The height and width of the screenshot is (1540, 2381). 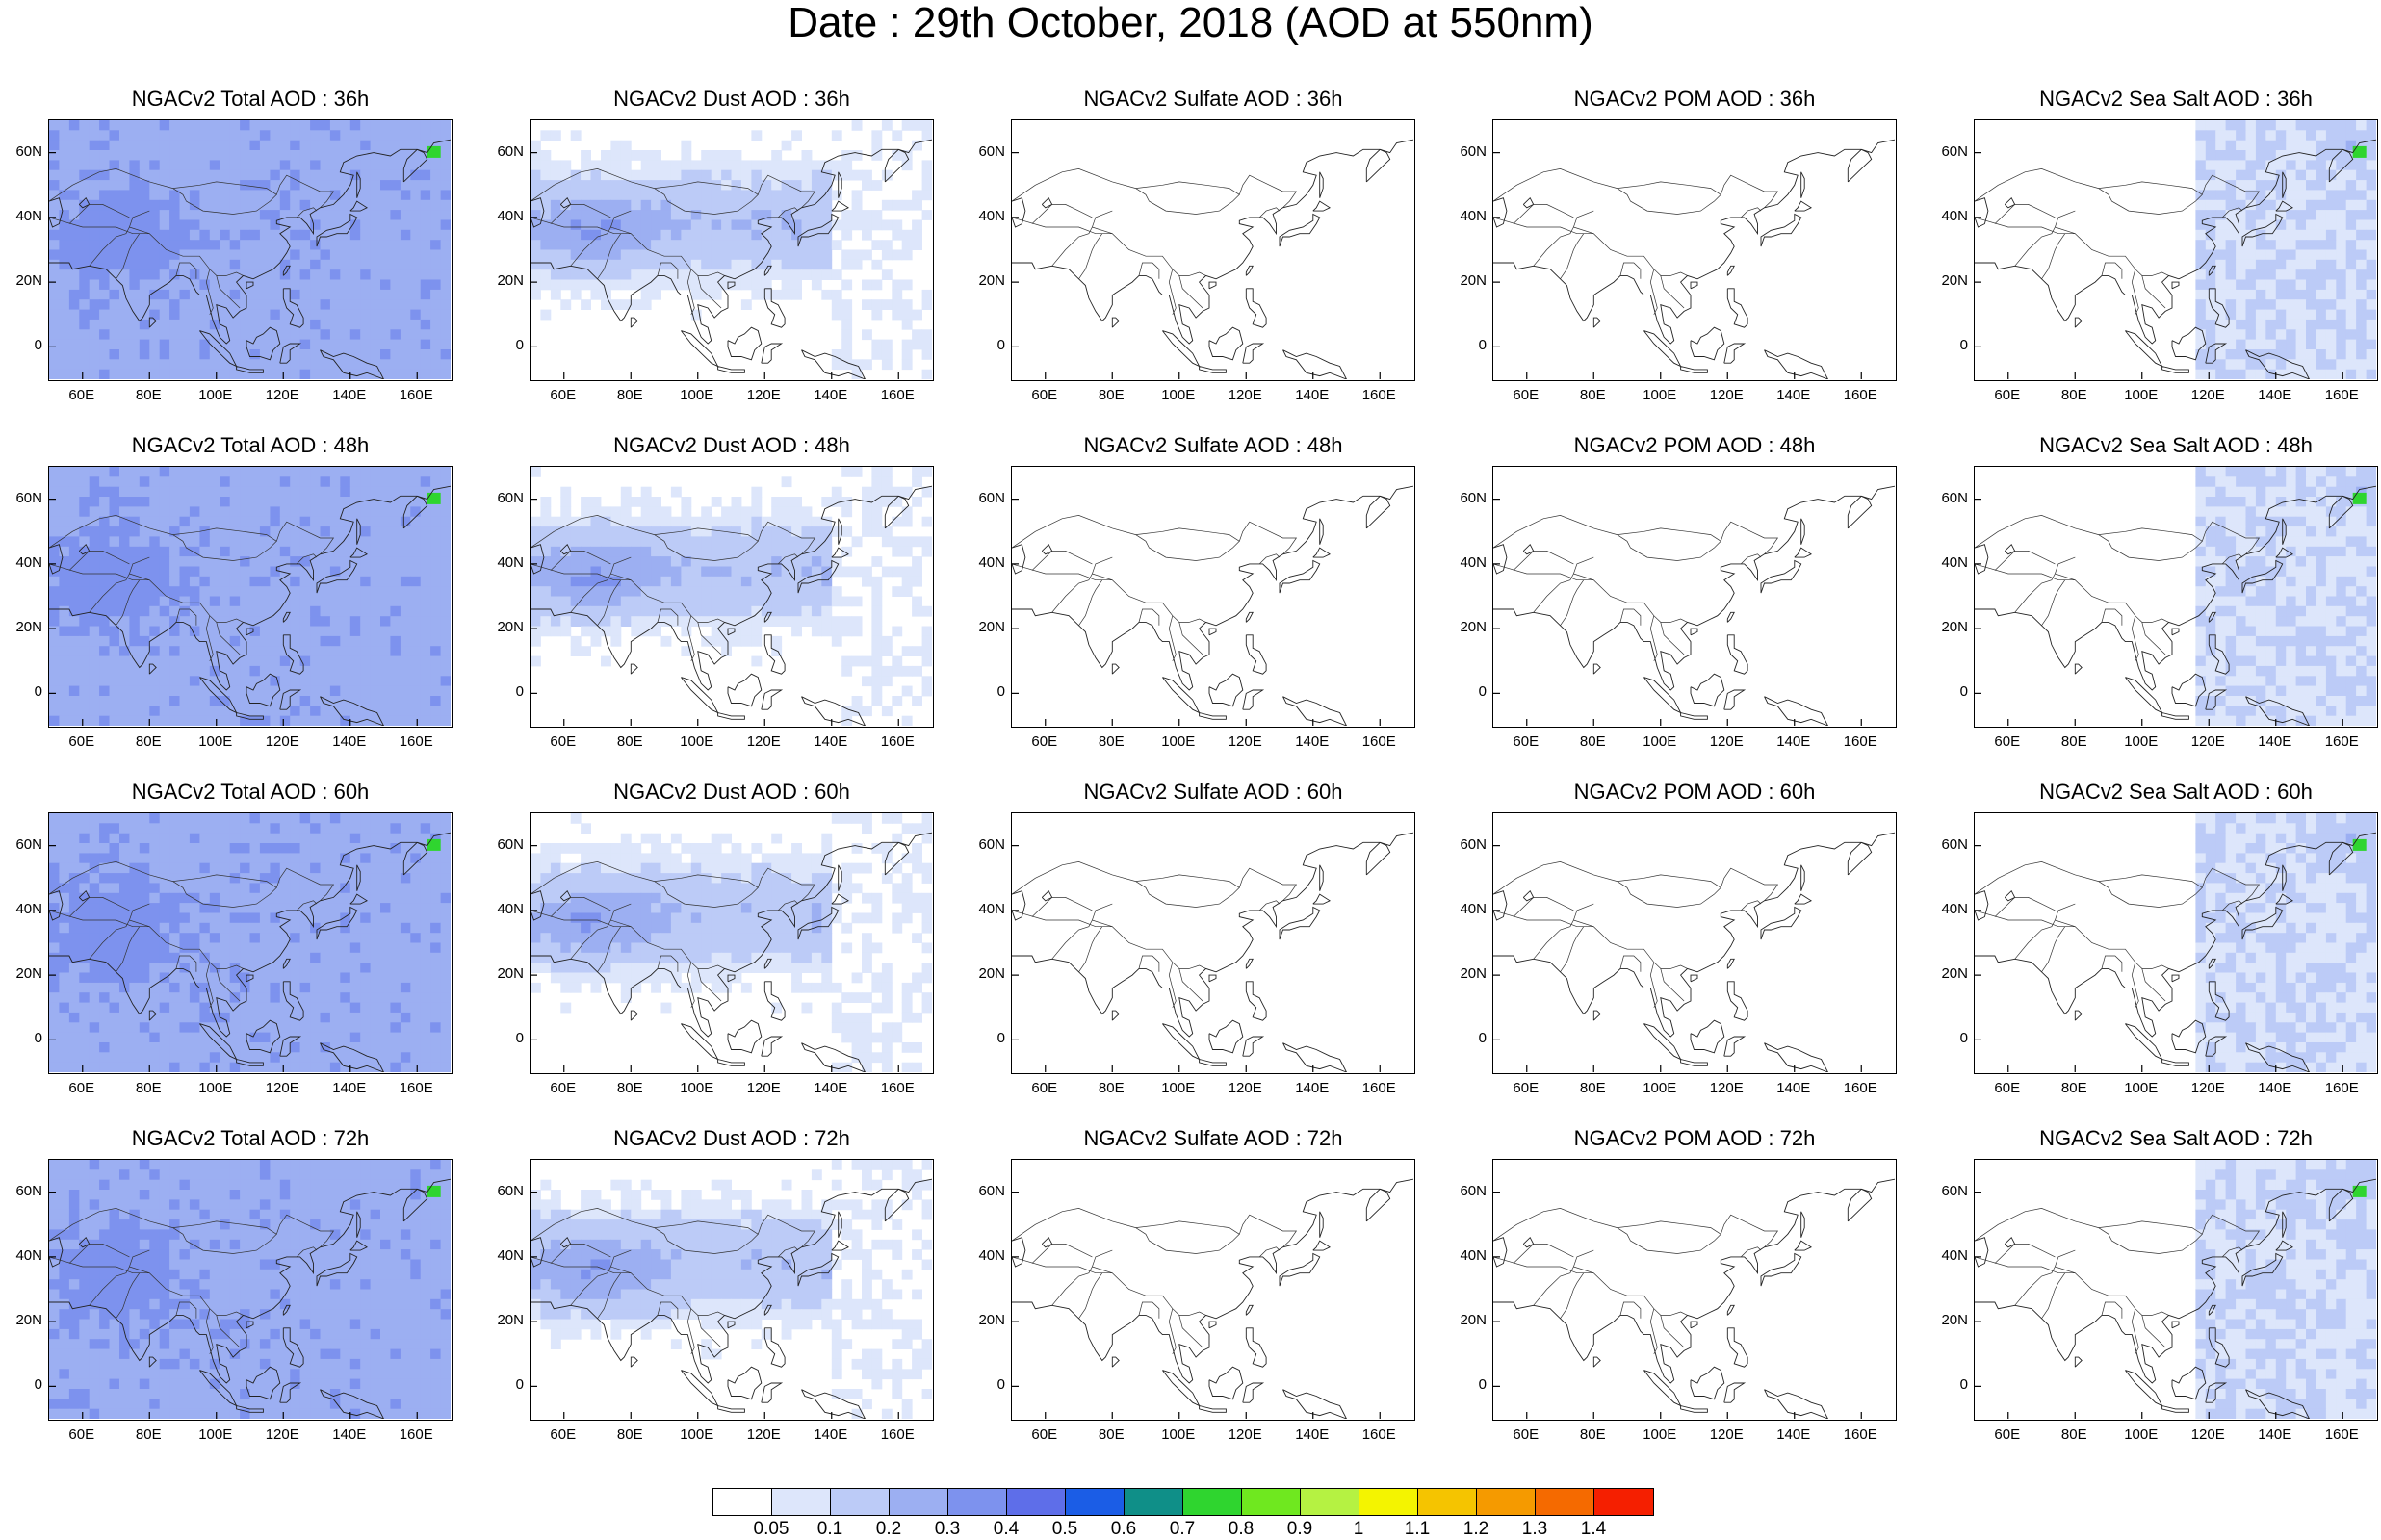 I want to click on lon-tick-label: 120E, so click(x=763, y=742).